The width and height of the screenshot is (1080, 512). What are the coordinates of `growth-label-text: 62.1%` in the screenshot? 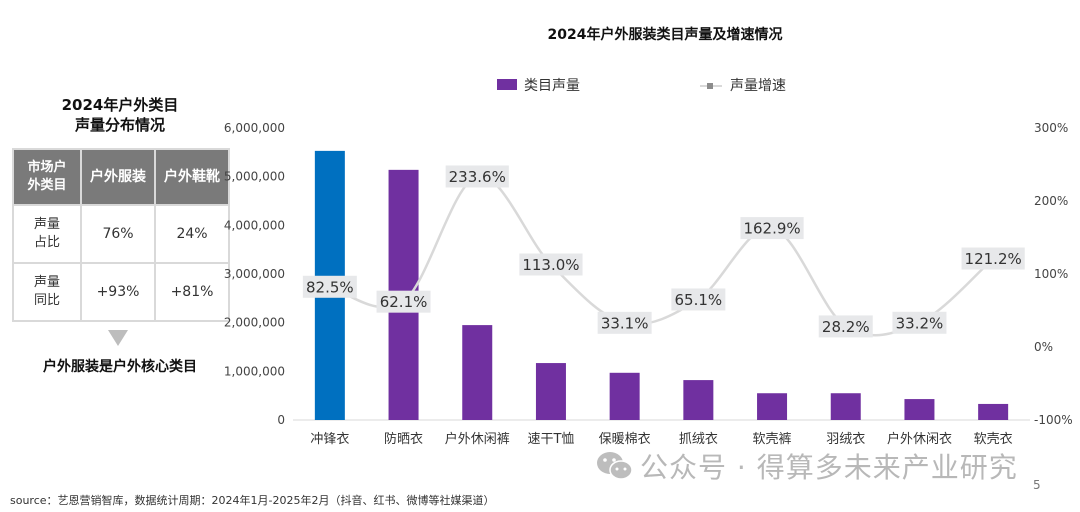 It's located at (404, 302).